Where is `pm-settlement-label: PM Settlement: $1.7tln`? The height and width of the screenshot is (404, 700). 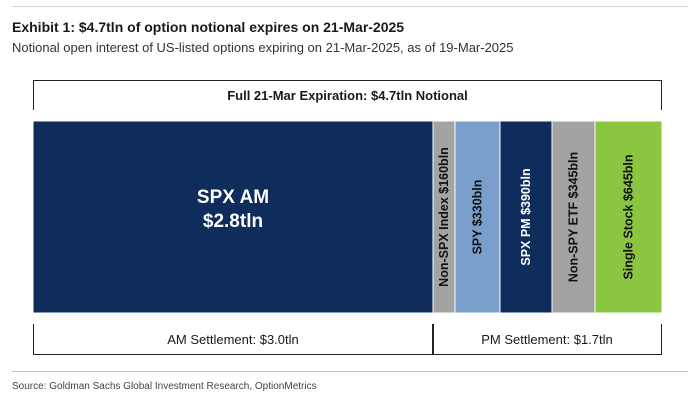 pm-settlement-label: PM Settlement: $1.7tln is located at coordinates (547, 339).